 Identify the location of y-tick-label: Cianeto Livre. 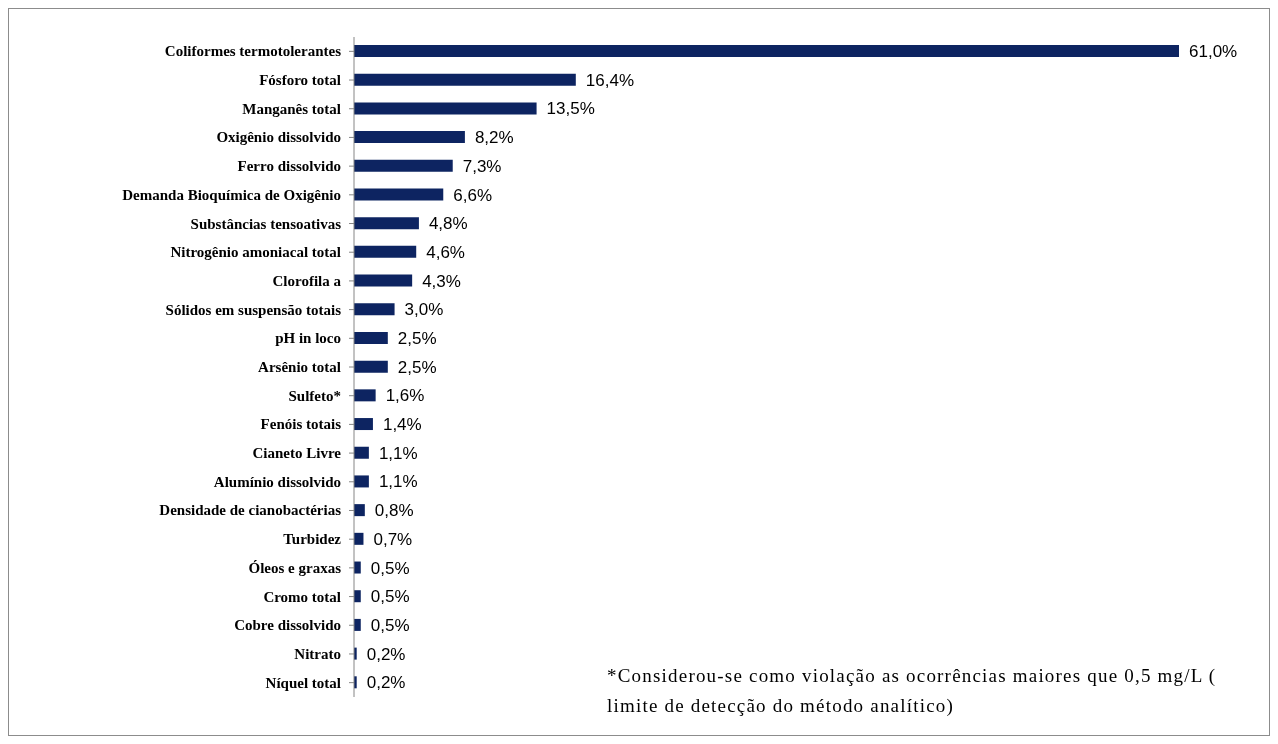
(297, 453).